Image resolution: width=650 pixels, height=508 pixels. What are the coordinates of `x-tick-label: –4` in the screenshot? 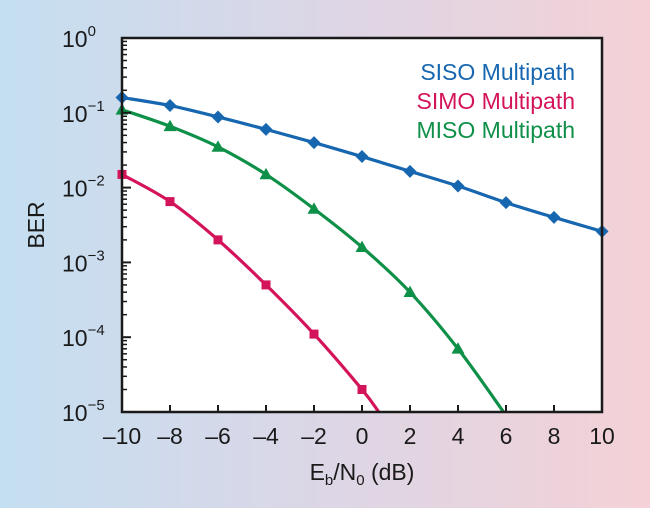 It's located at (266, 436).